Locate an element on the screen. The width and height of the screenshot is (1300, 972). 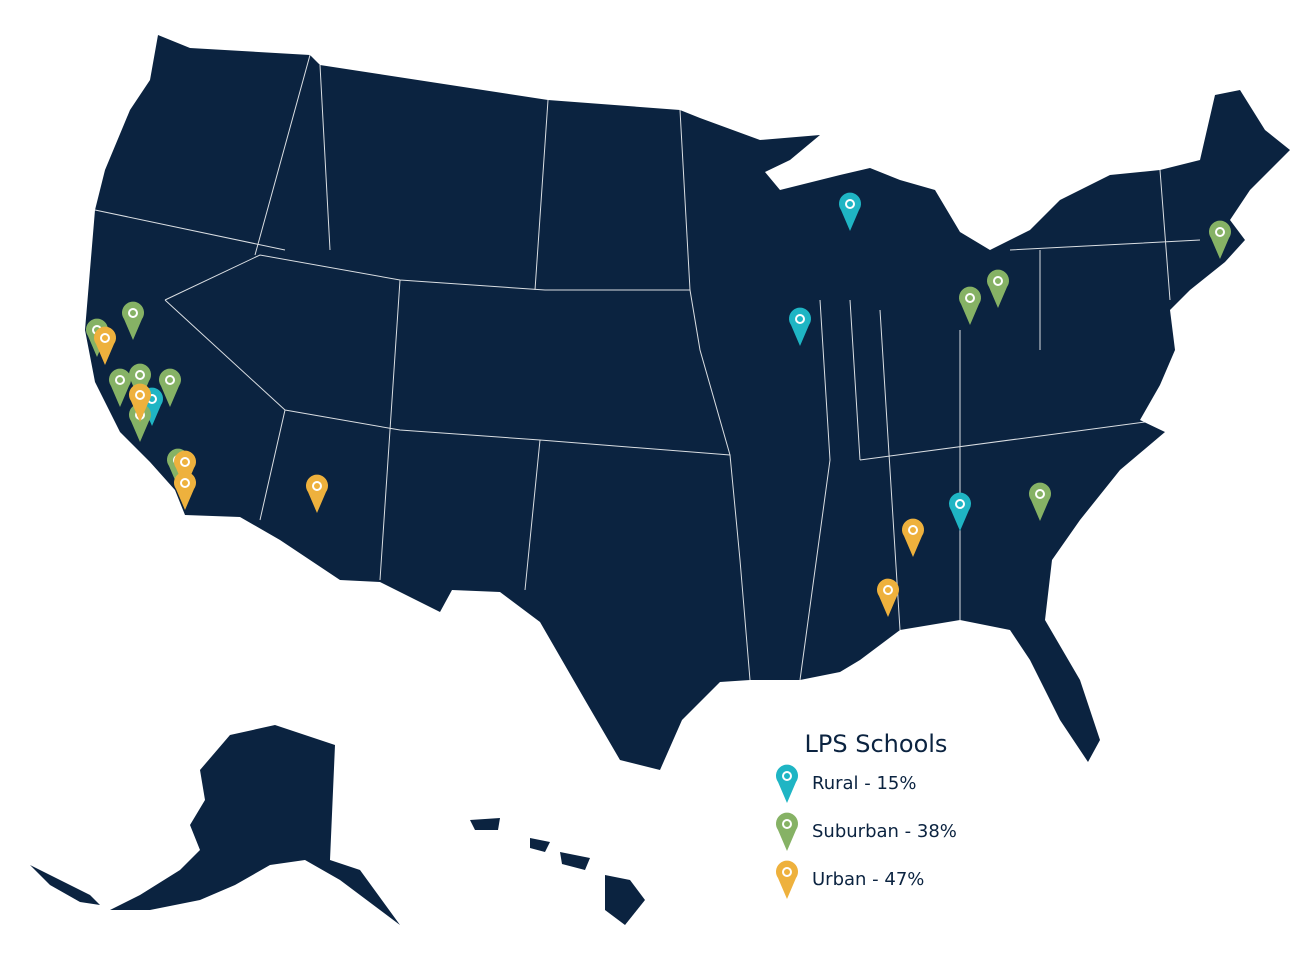
alaska is located at coordinates (215, 825).